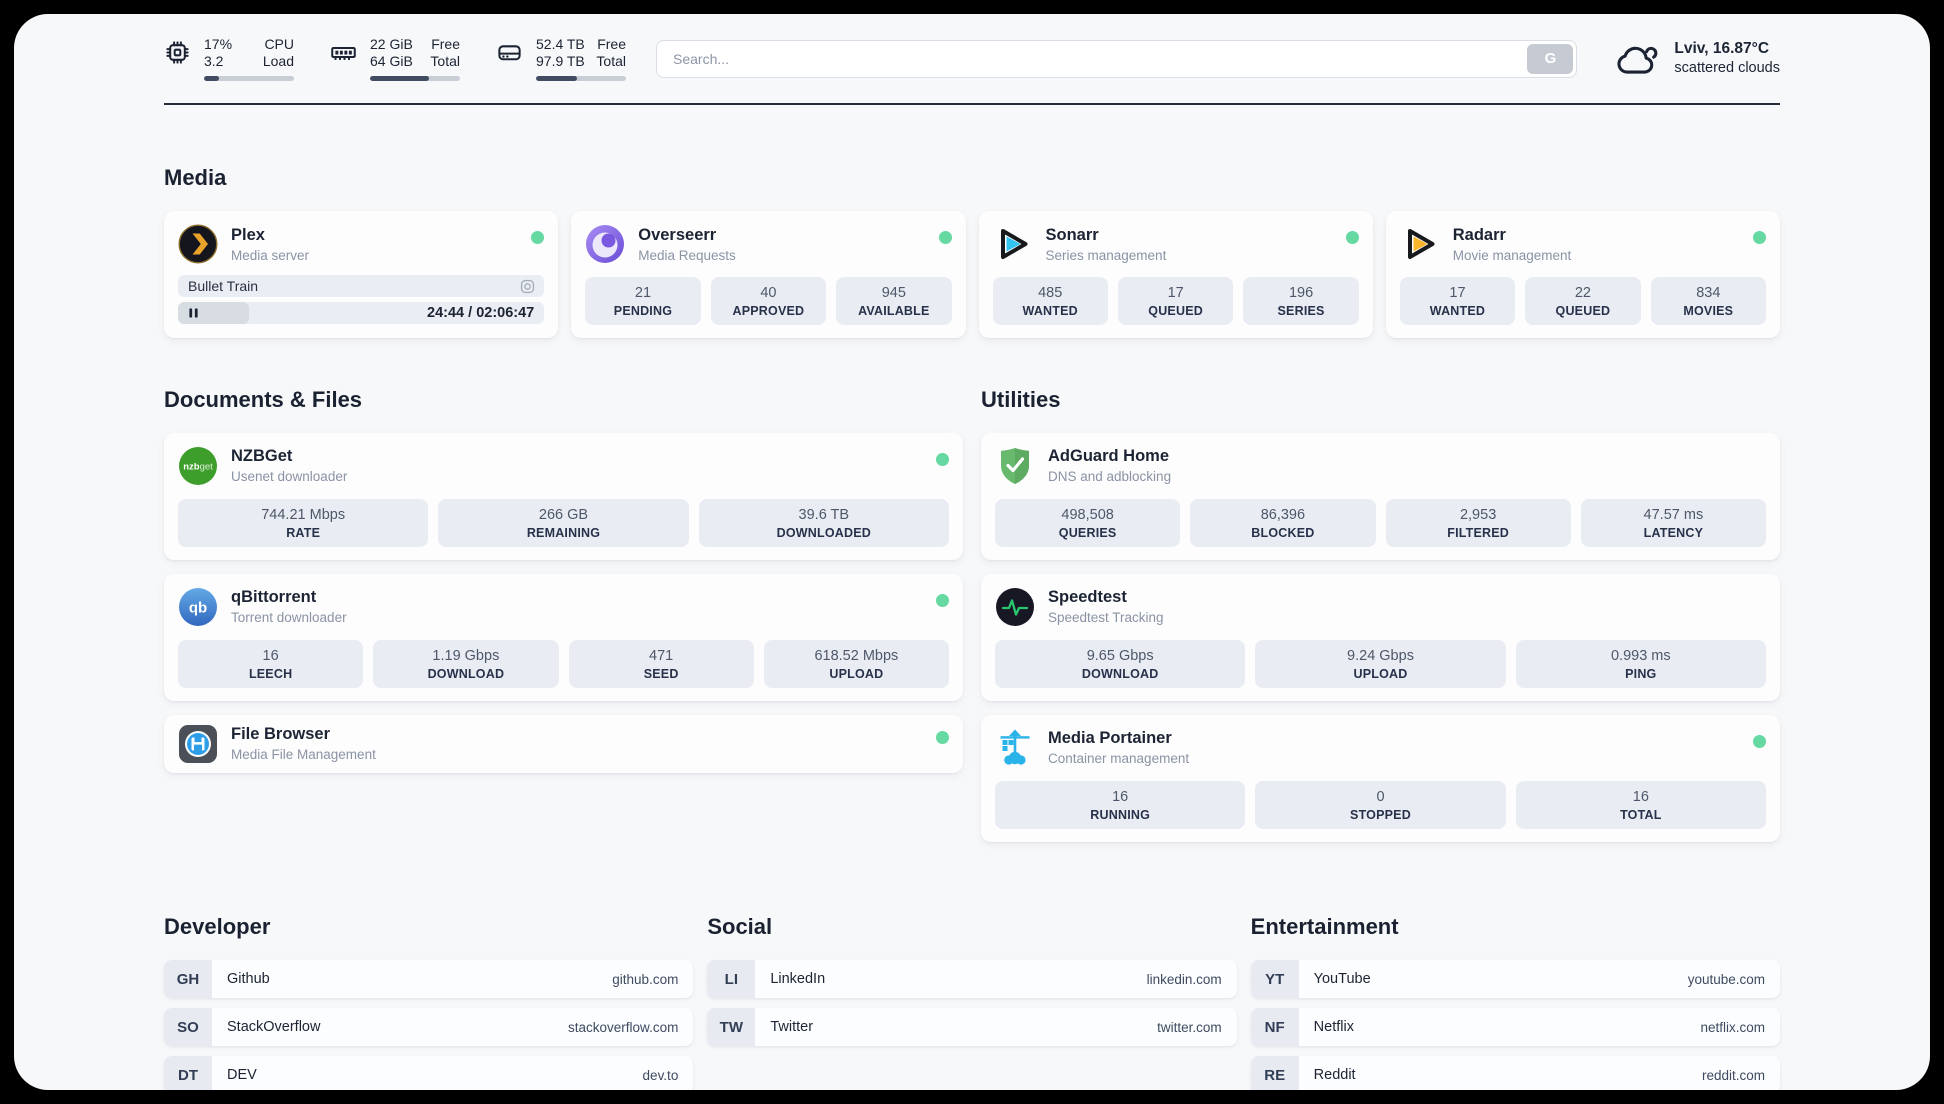  What do you see at coordinates (249, 78) in the screenshot?
I see `cpu-progress-bar` at bounding box center [249, 78].